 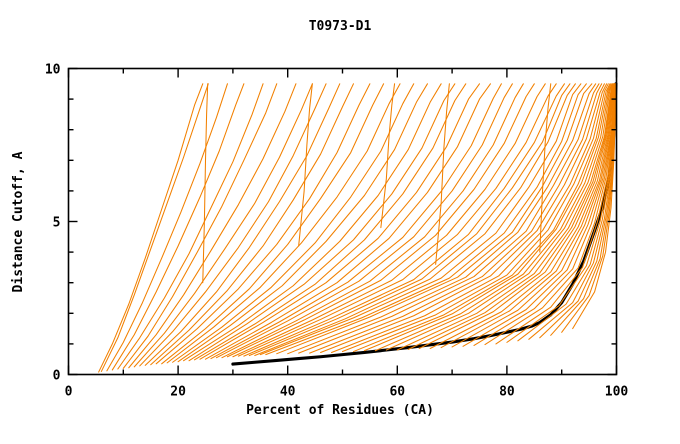 What do you see at coordinates (53, 70) in the screenshot?
I see `y-tick-label: 10` at bounding box center [53, 70].